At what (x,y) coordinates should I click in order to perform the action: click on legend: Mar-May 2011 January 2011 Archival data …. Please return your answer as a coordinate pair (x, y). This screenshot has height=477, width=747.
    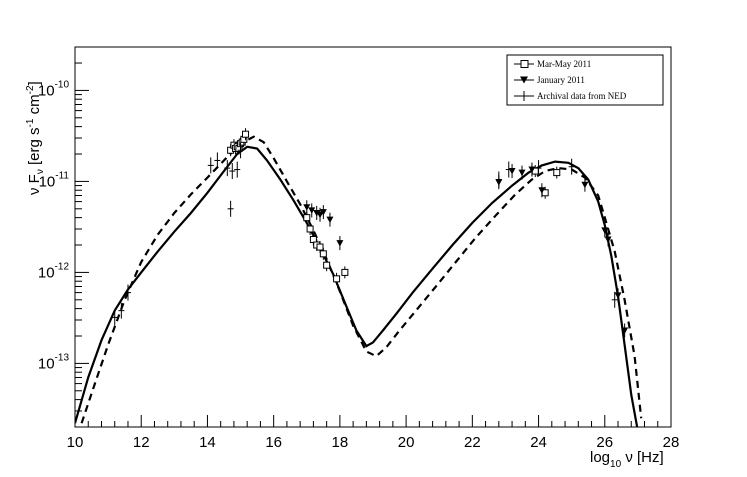
    Looking at the image, I should click on (585, 80).